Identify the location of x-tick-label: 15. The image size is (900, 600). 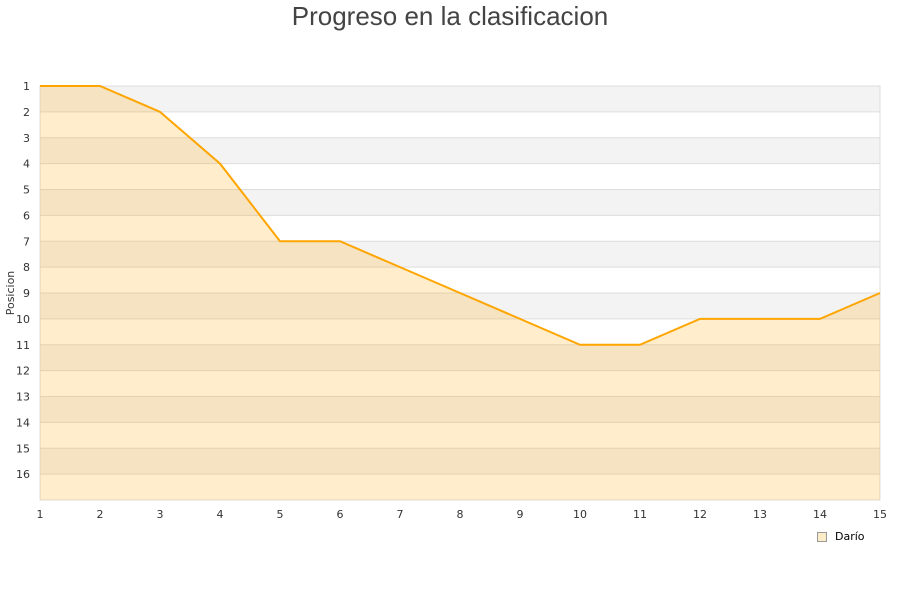
(880, 514).